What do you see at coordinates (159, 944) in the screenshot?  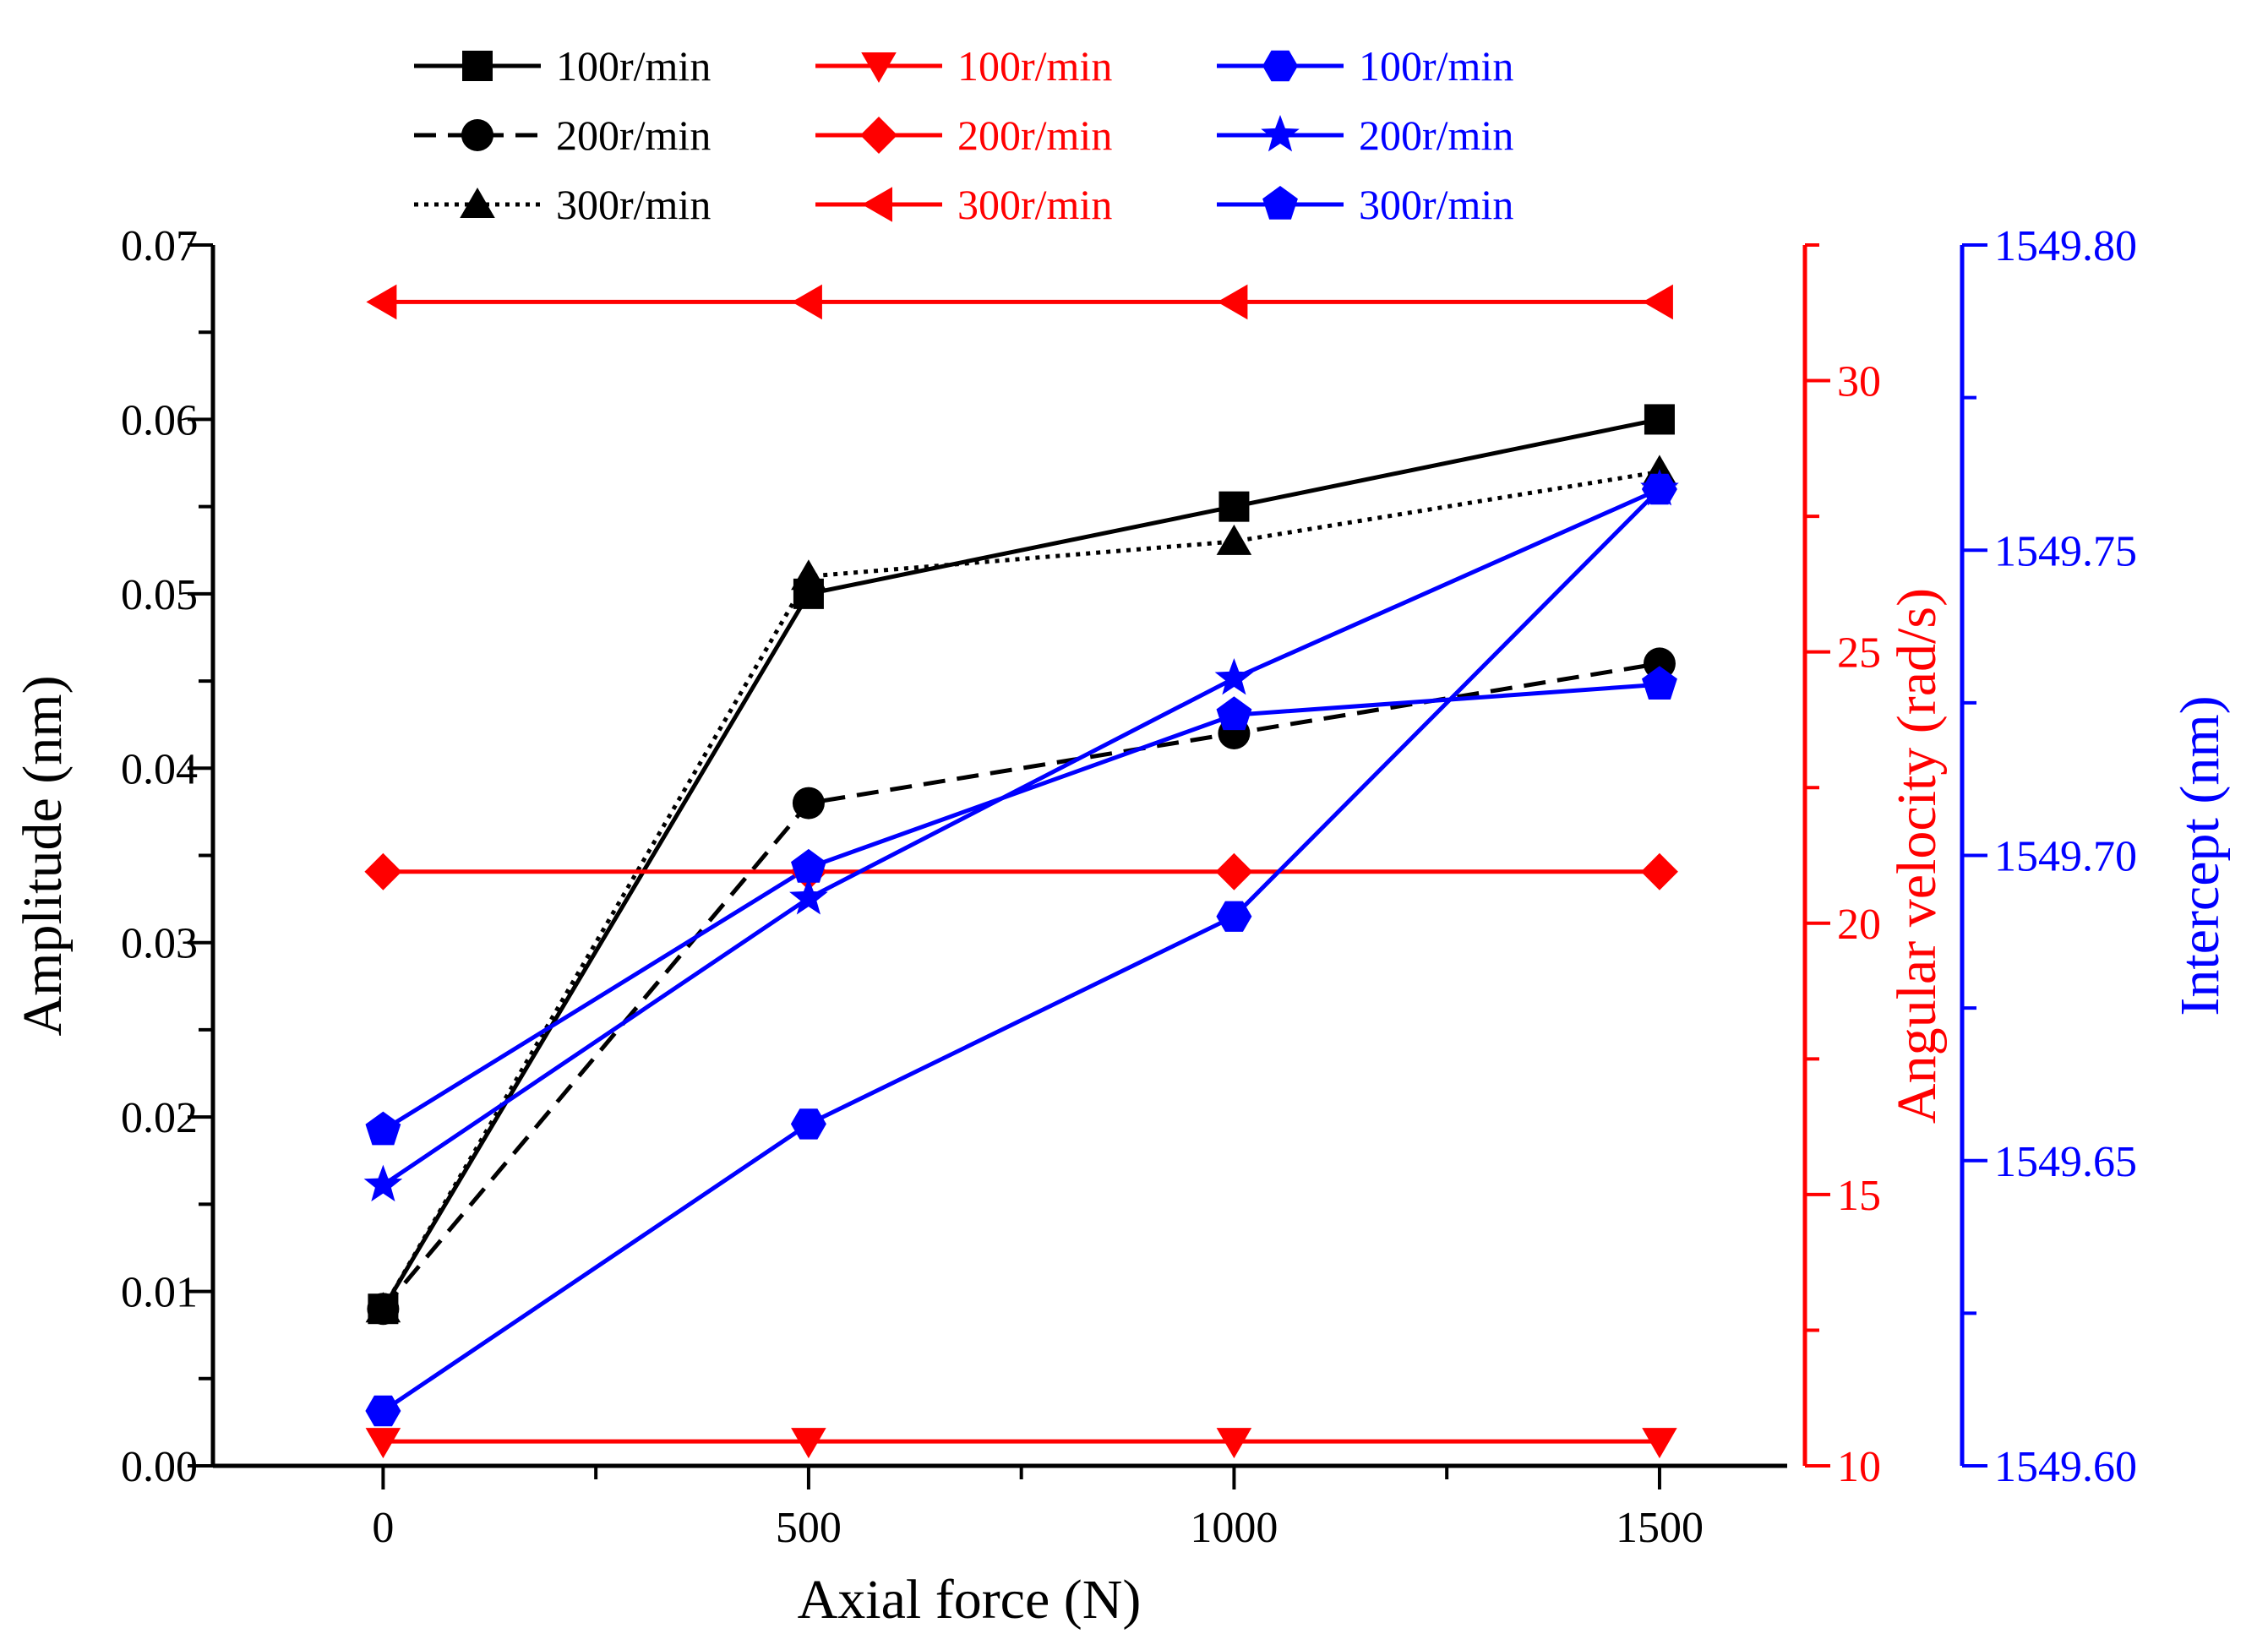 I see `left-tick-label: 0.03` at bounding box center [159, 944].